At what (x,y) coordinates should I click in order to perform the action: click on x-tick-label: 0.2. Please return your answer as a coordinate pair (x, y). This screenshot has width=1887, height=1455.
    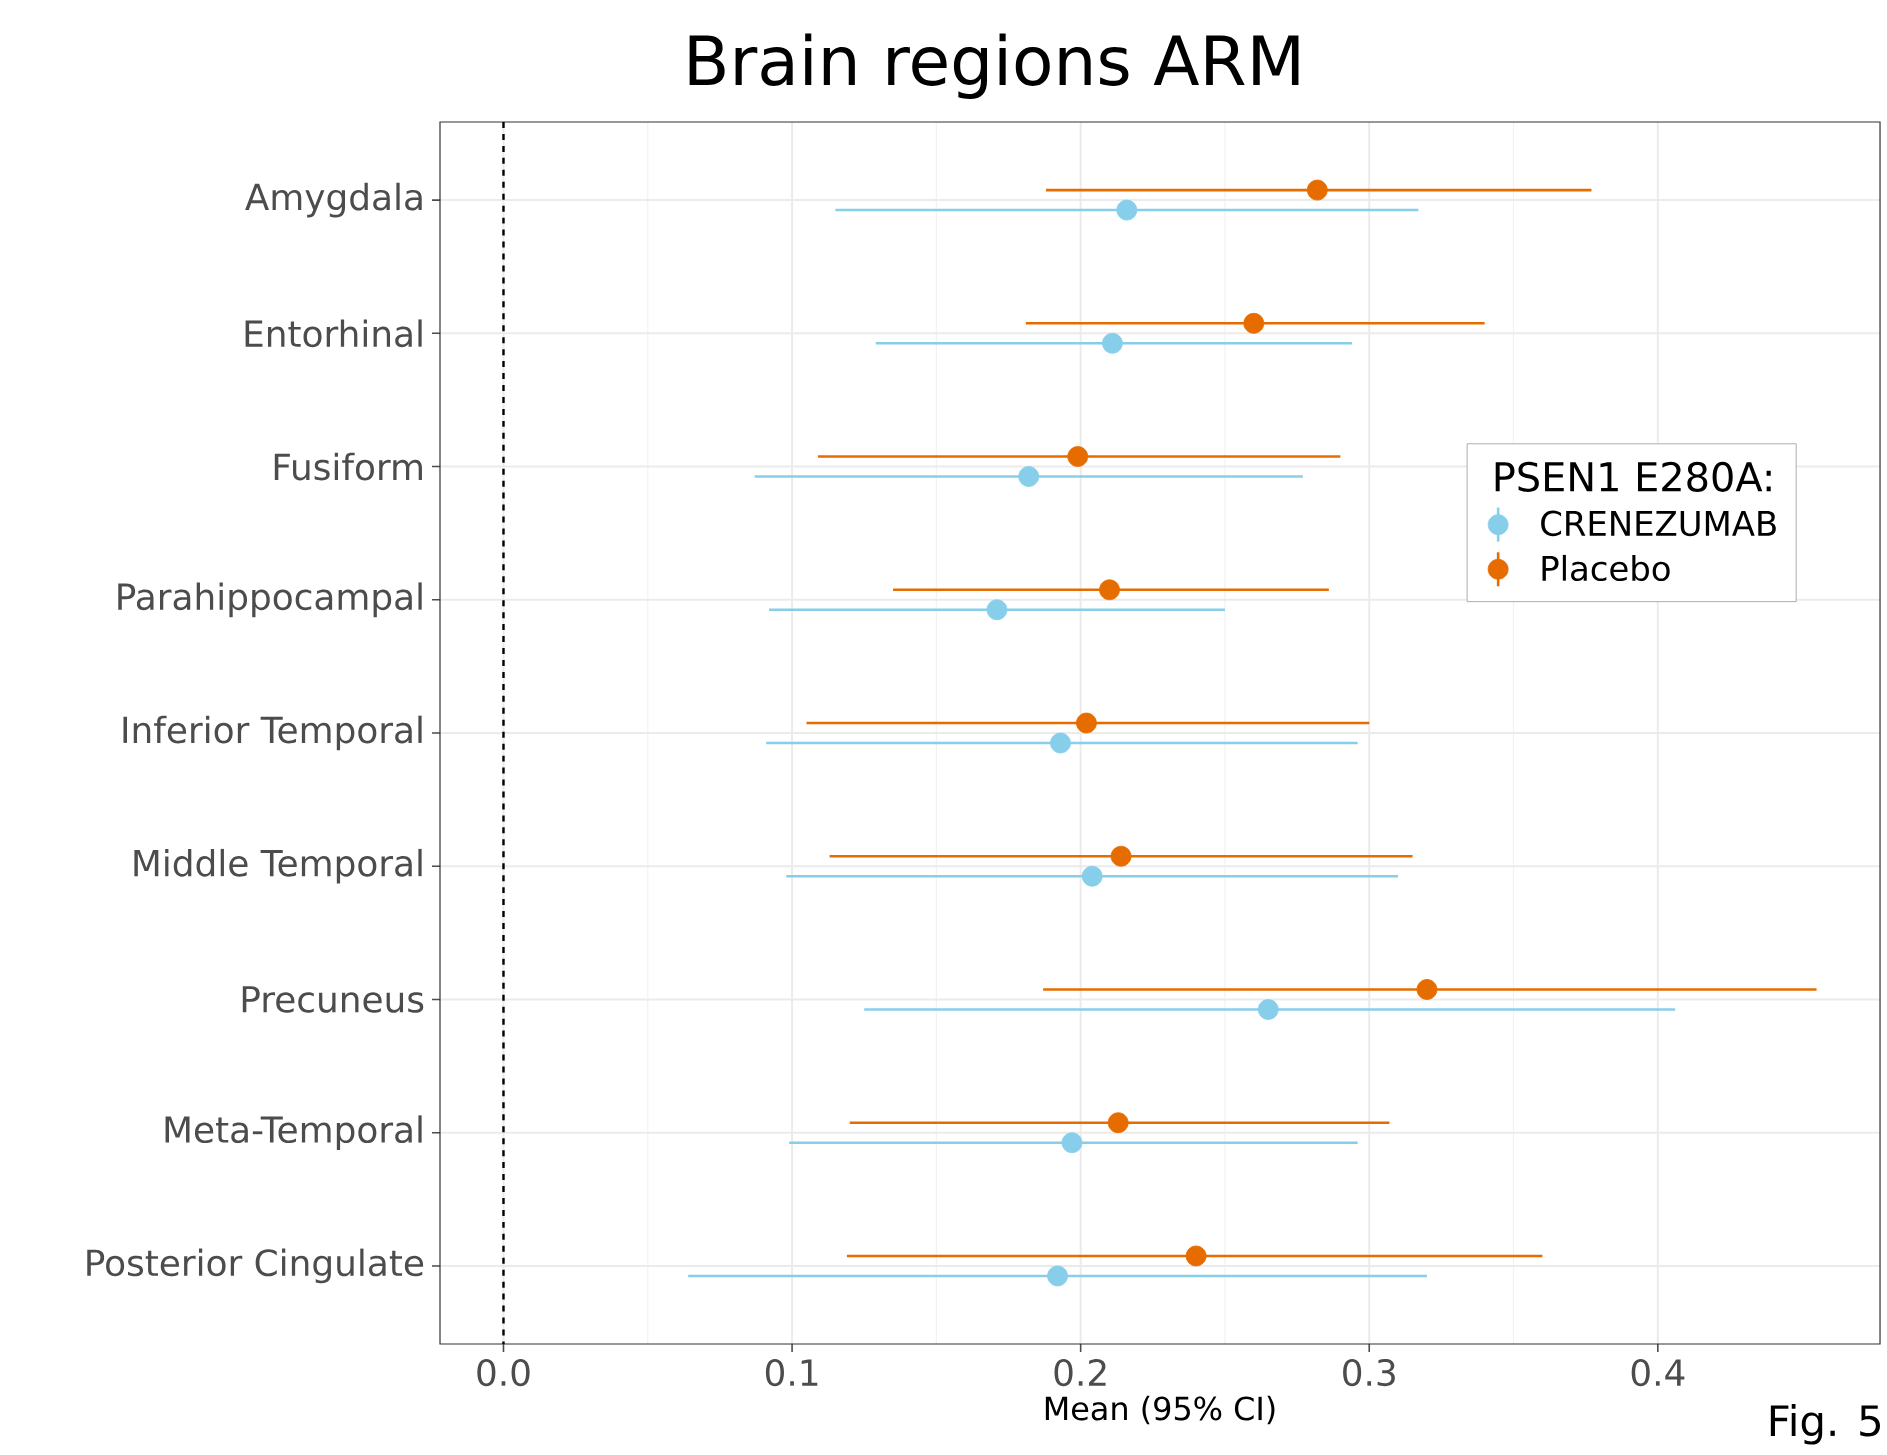
    Looking at the image, I should click on (1080, 1373).